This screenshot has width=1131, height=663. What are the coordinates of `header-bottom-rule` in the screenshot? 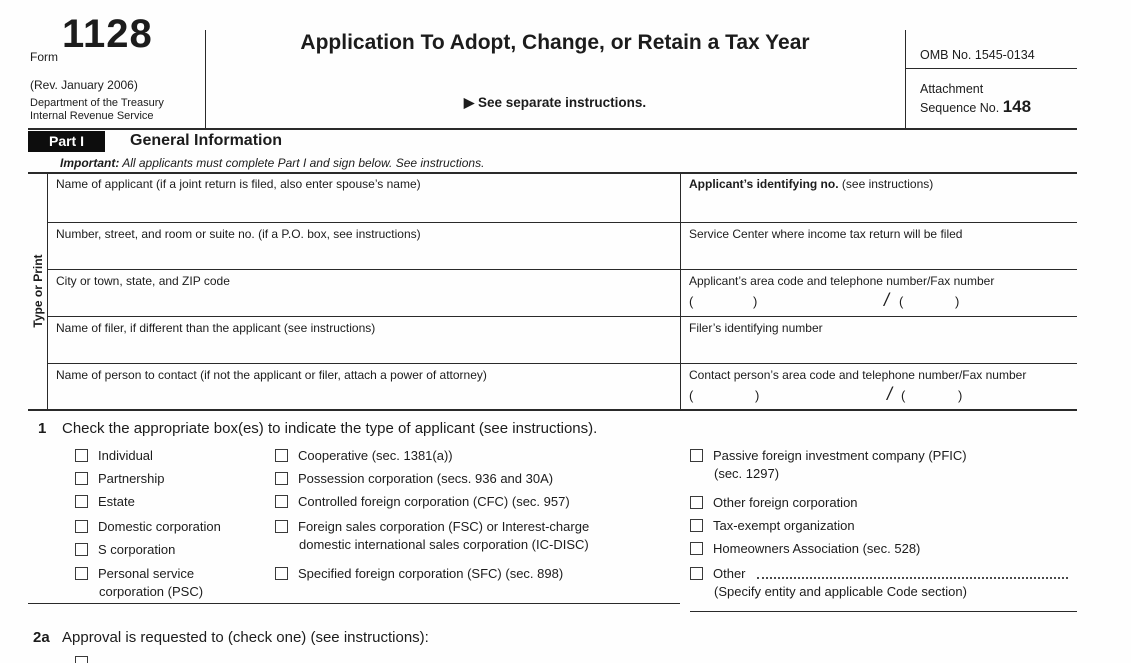 It's located at (552, 129).